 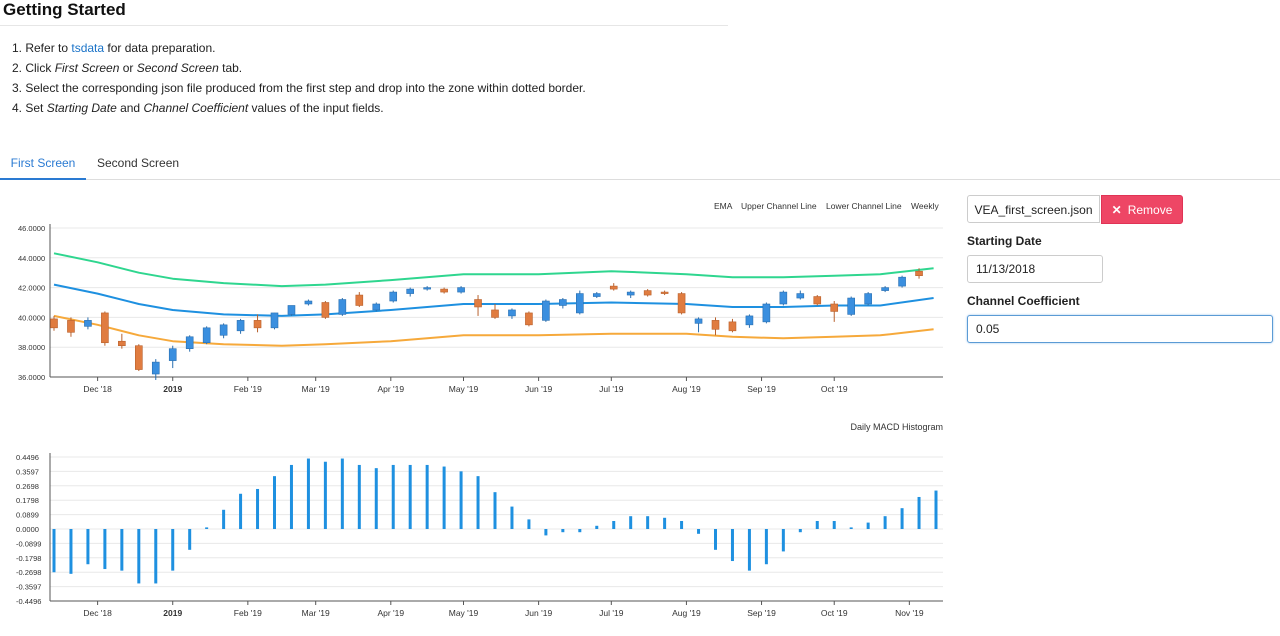 What do you see at coordinates (27, 529) in the screenshot?
I see `y-tick-label: 0.0000` at bounding box center [27, 529].